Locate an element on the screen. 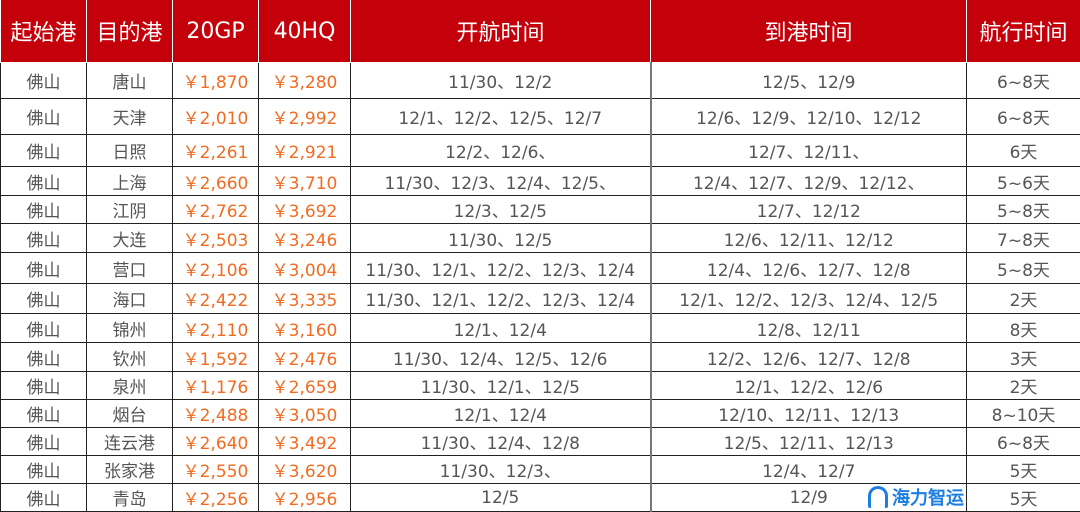 The width and height of the screenshot is (1080, 512). price-20gp-cell: ￥1,592 is located at coordinates (216, 357).